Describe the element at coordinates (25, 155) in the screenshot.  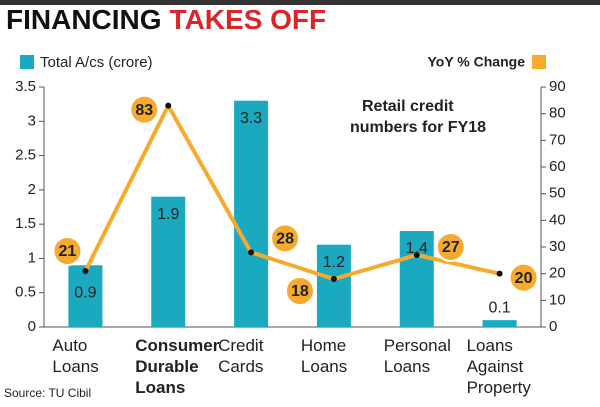
I see `y-tick-label: 2.5` at that location.